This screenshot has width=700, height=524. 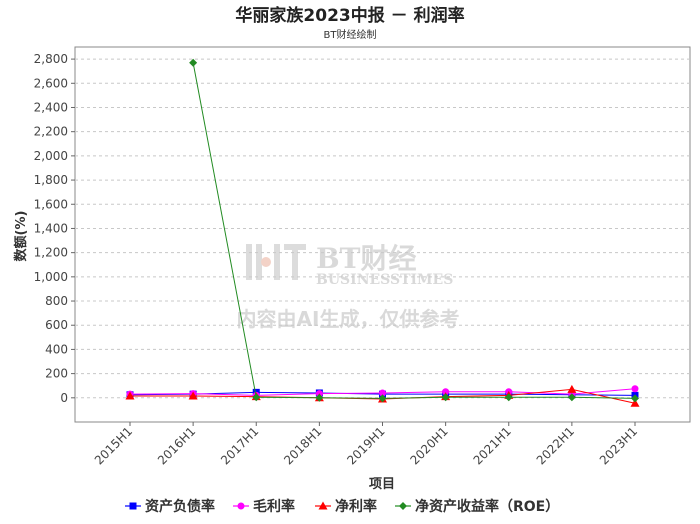 What do you see at coordinates (113, 445) in the screenshot?
I see `x-tick-label: 2015H1` at bounding box center [113, 445].